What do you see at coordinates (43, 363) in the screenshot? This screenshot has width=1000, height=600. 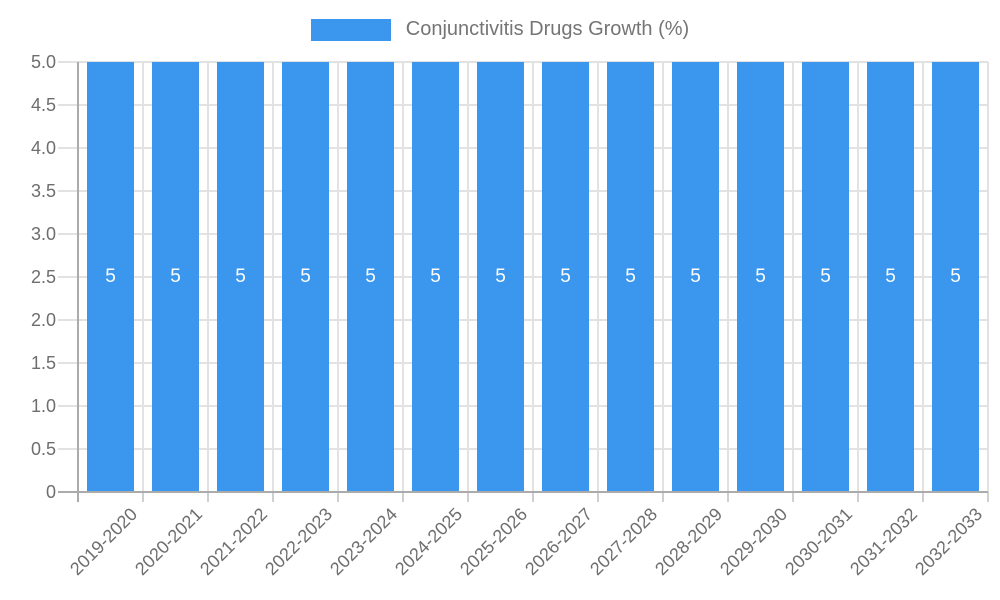 I see `y-axis-tick-label: 1.5` at bounding box center [43, 363].